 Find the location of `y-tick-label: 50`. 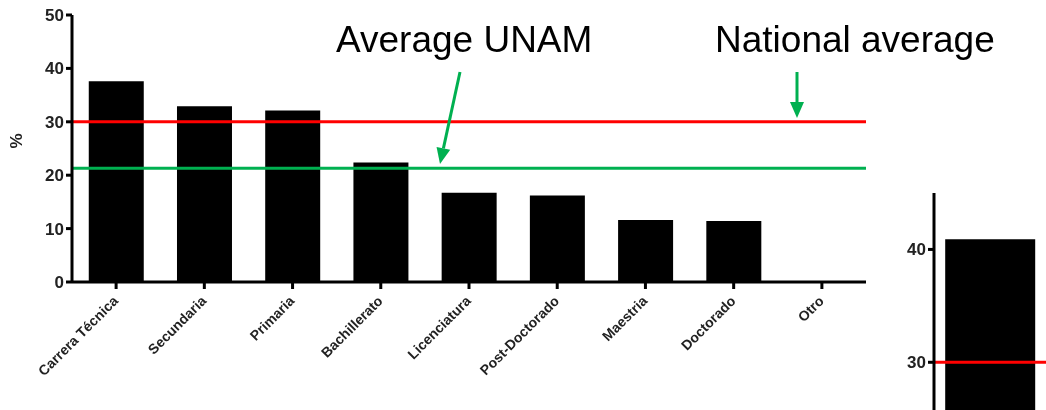

y-tick-label: 50 is located at coordinates (54, 16).